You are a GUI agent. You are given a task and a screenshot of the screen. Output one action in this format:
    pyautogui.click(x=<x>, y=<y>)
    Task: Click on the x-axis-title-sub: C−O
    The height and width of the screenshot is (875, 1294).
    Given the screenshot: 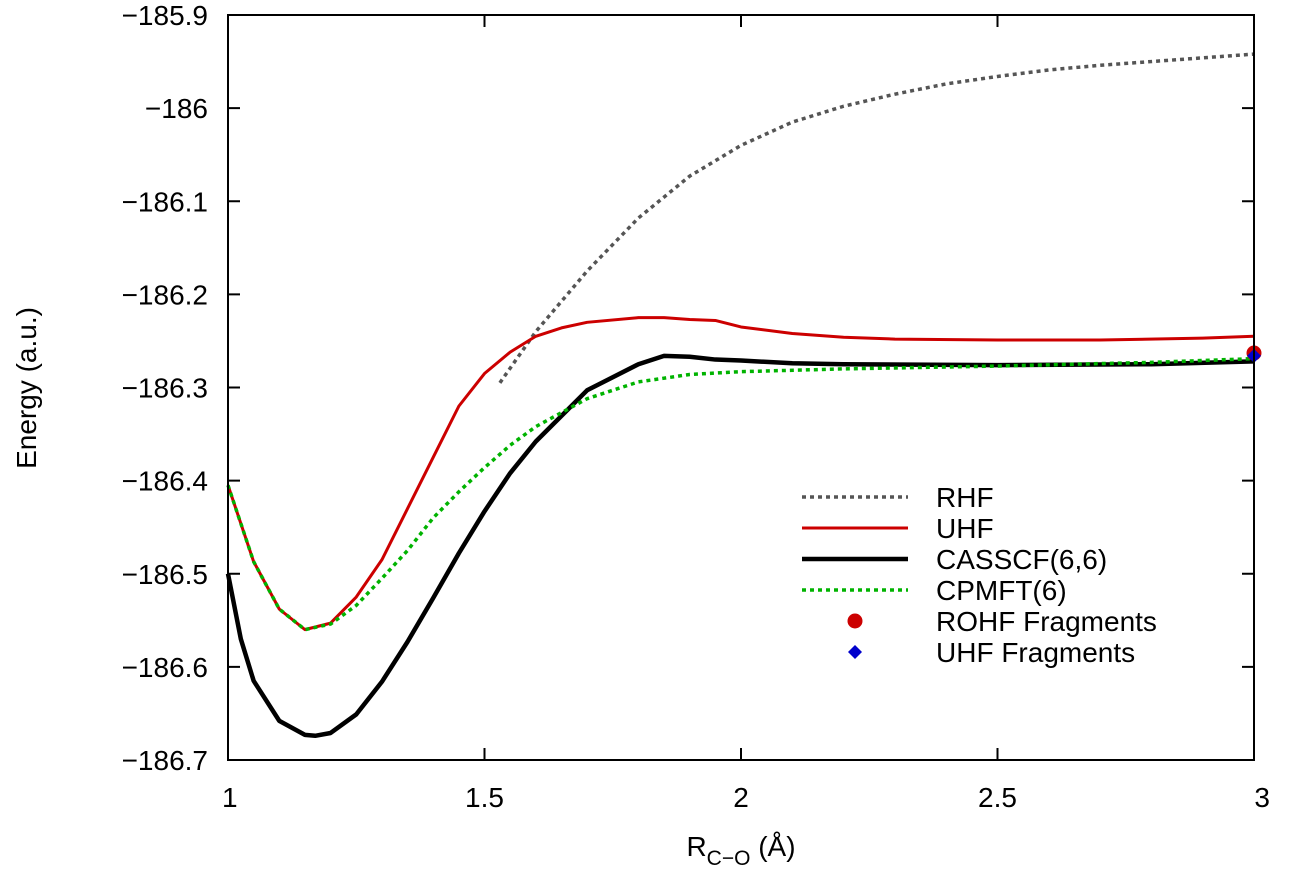 What is the action you would take?
    pyautogui.click(x=729, y=858)
    